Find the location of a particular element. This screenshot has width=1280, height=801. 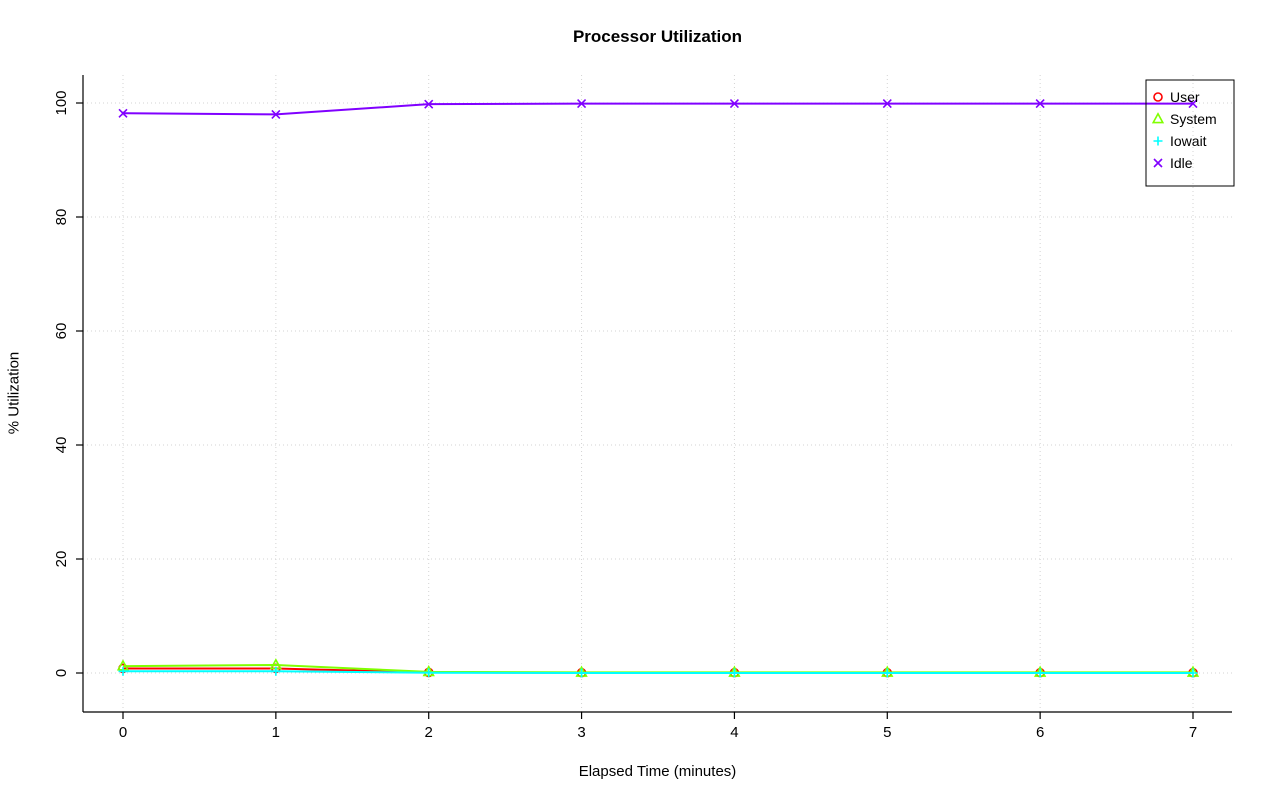

svg-text: 60 is located at coordinates (61, 331).